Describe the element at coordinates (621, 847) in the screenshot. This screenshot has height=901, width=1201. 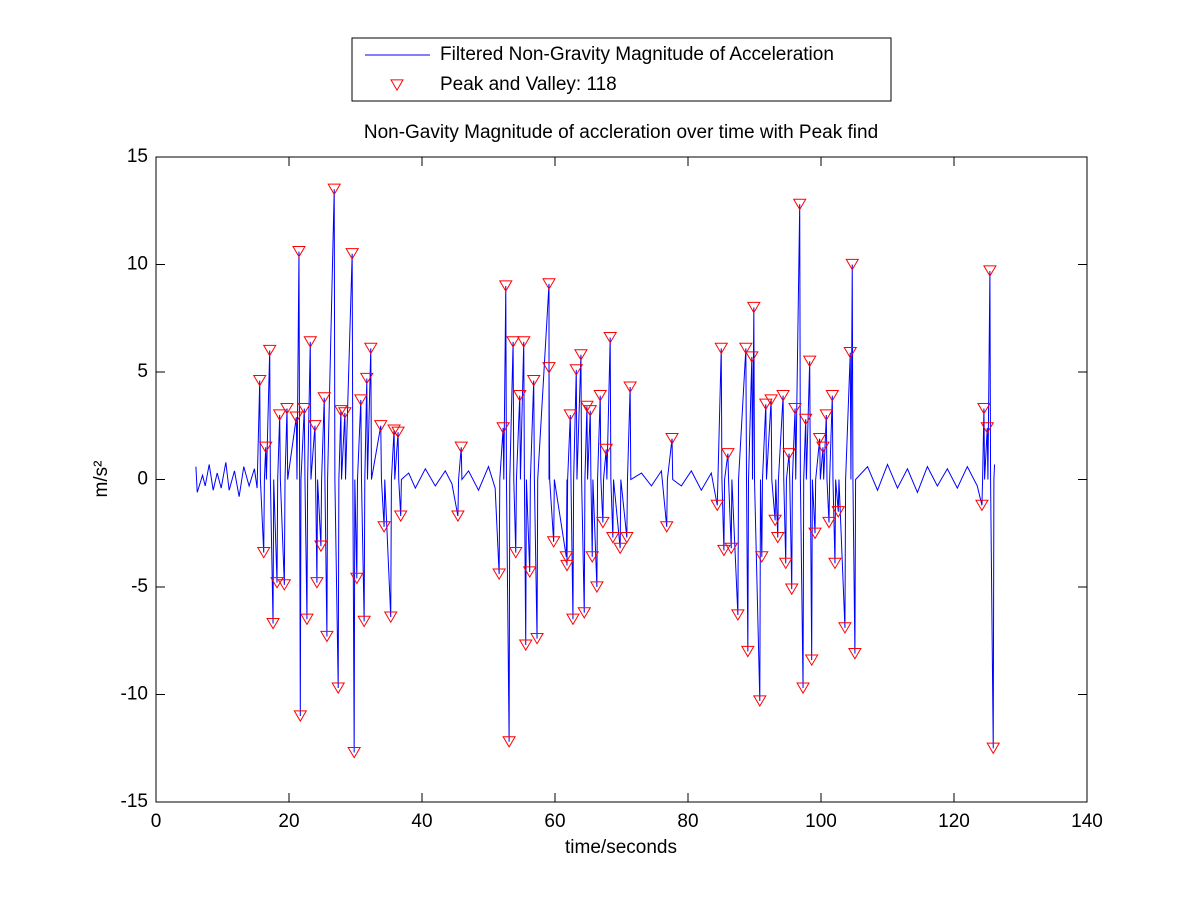
I see `x-axis-label: time/seconds` at that location.